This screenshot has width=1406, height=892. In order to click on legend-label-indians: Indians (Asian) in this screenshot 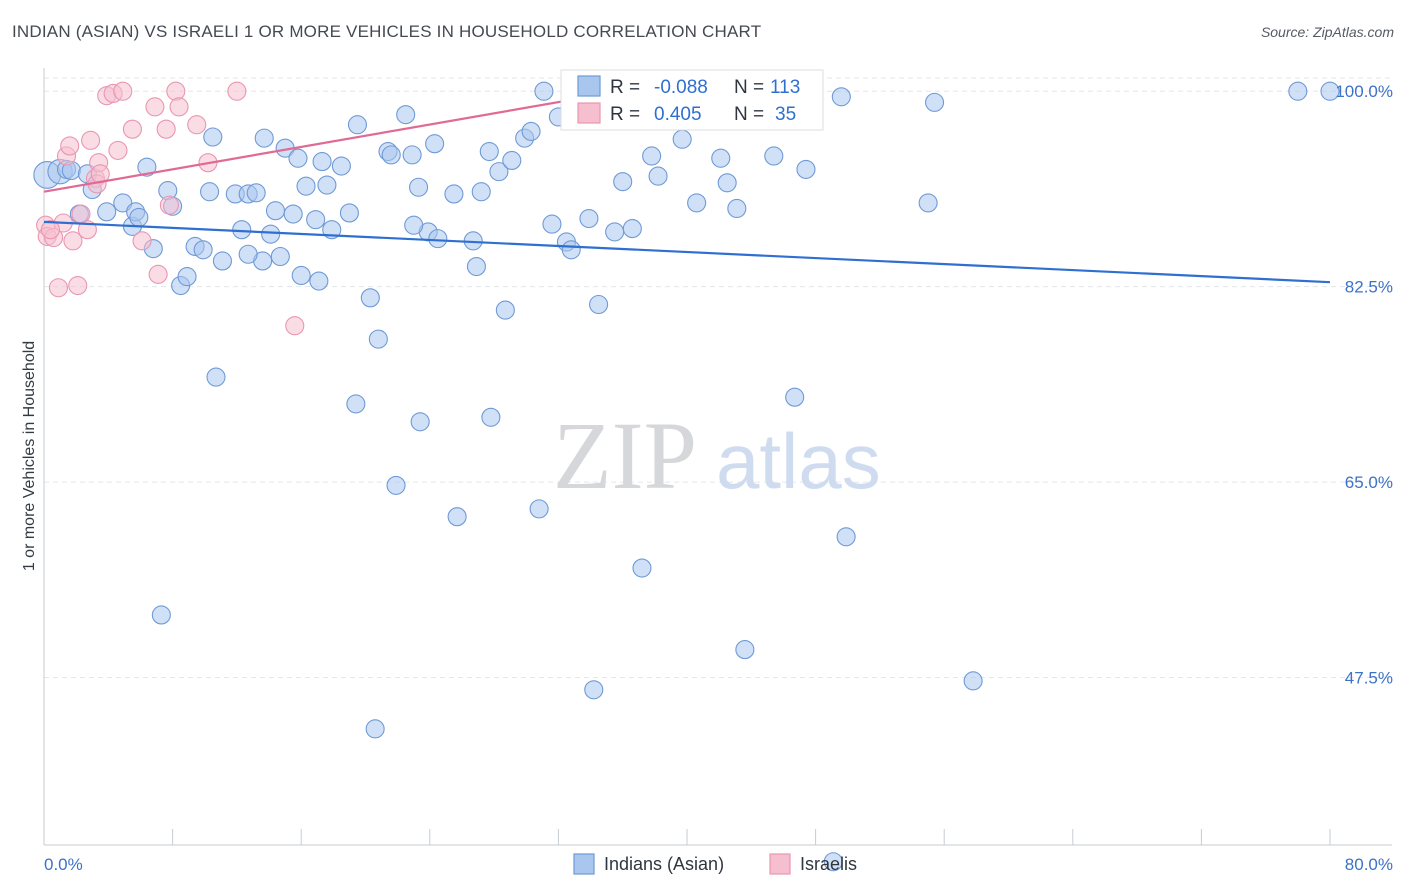, I will do `click(664, 864)`.